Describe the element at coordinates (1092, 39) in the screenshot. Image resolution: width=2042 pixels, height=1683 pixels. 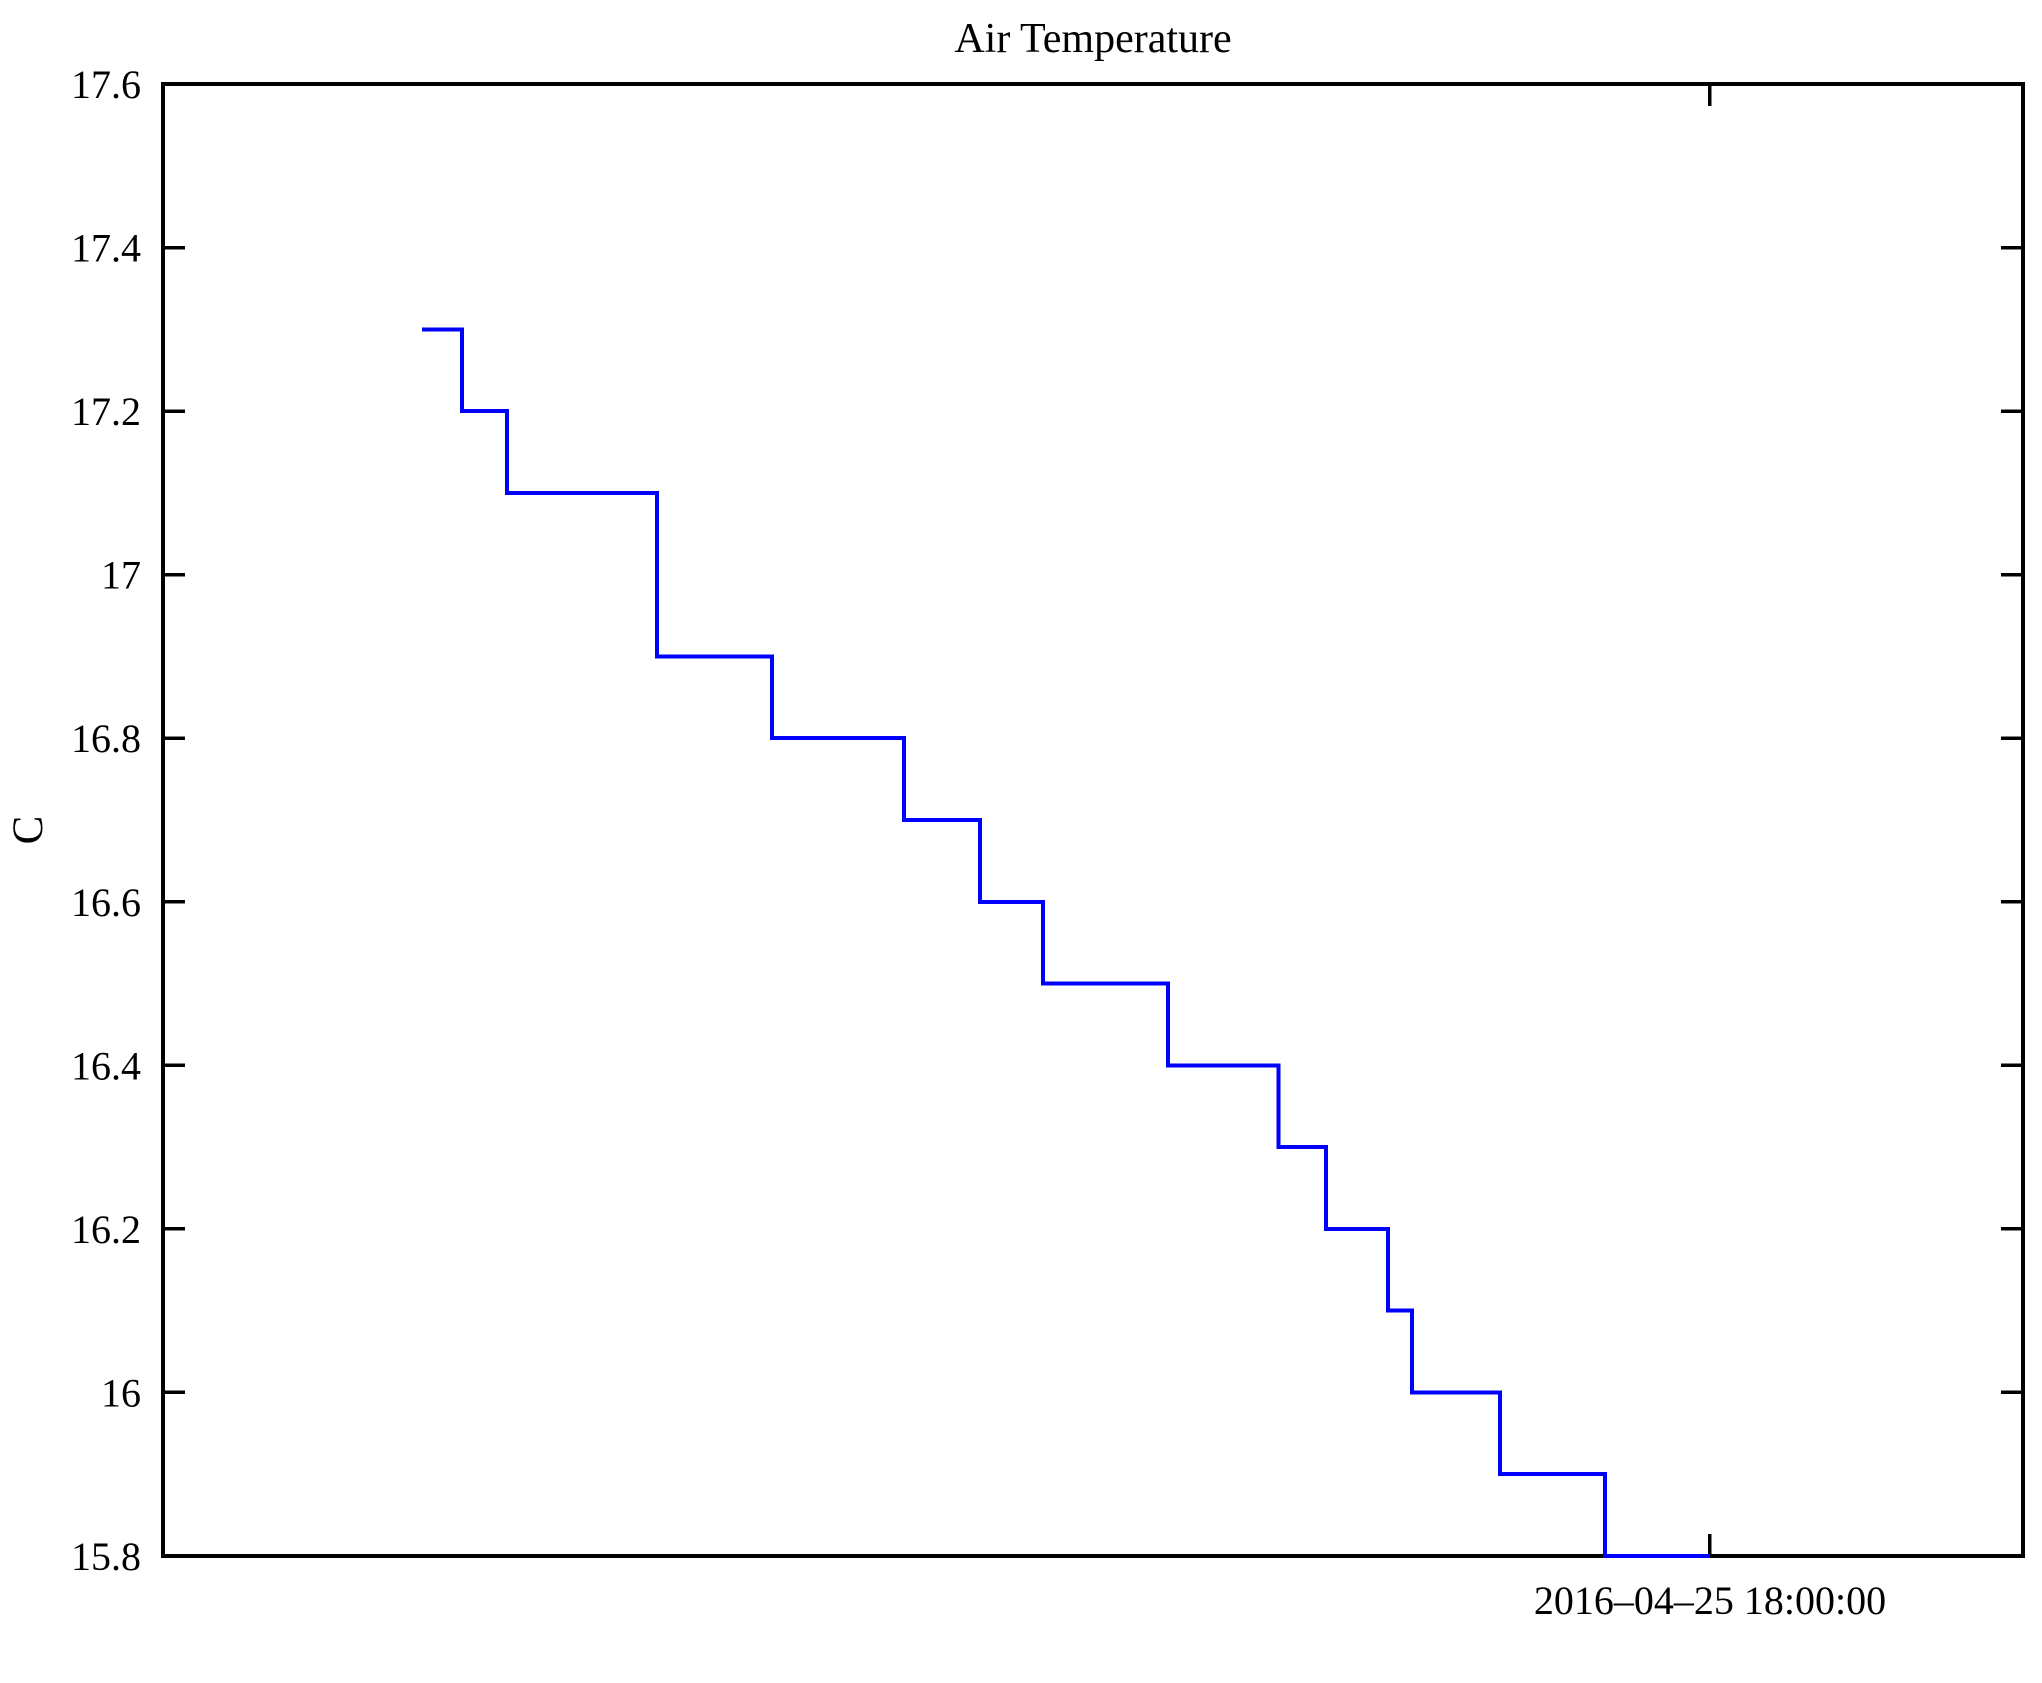
I see `chart-title: Air Temperature` at that location.